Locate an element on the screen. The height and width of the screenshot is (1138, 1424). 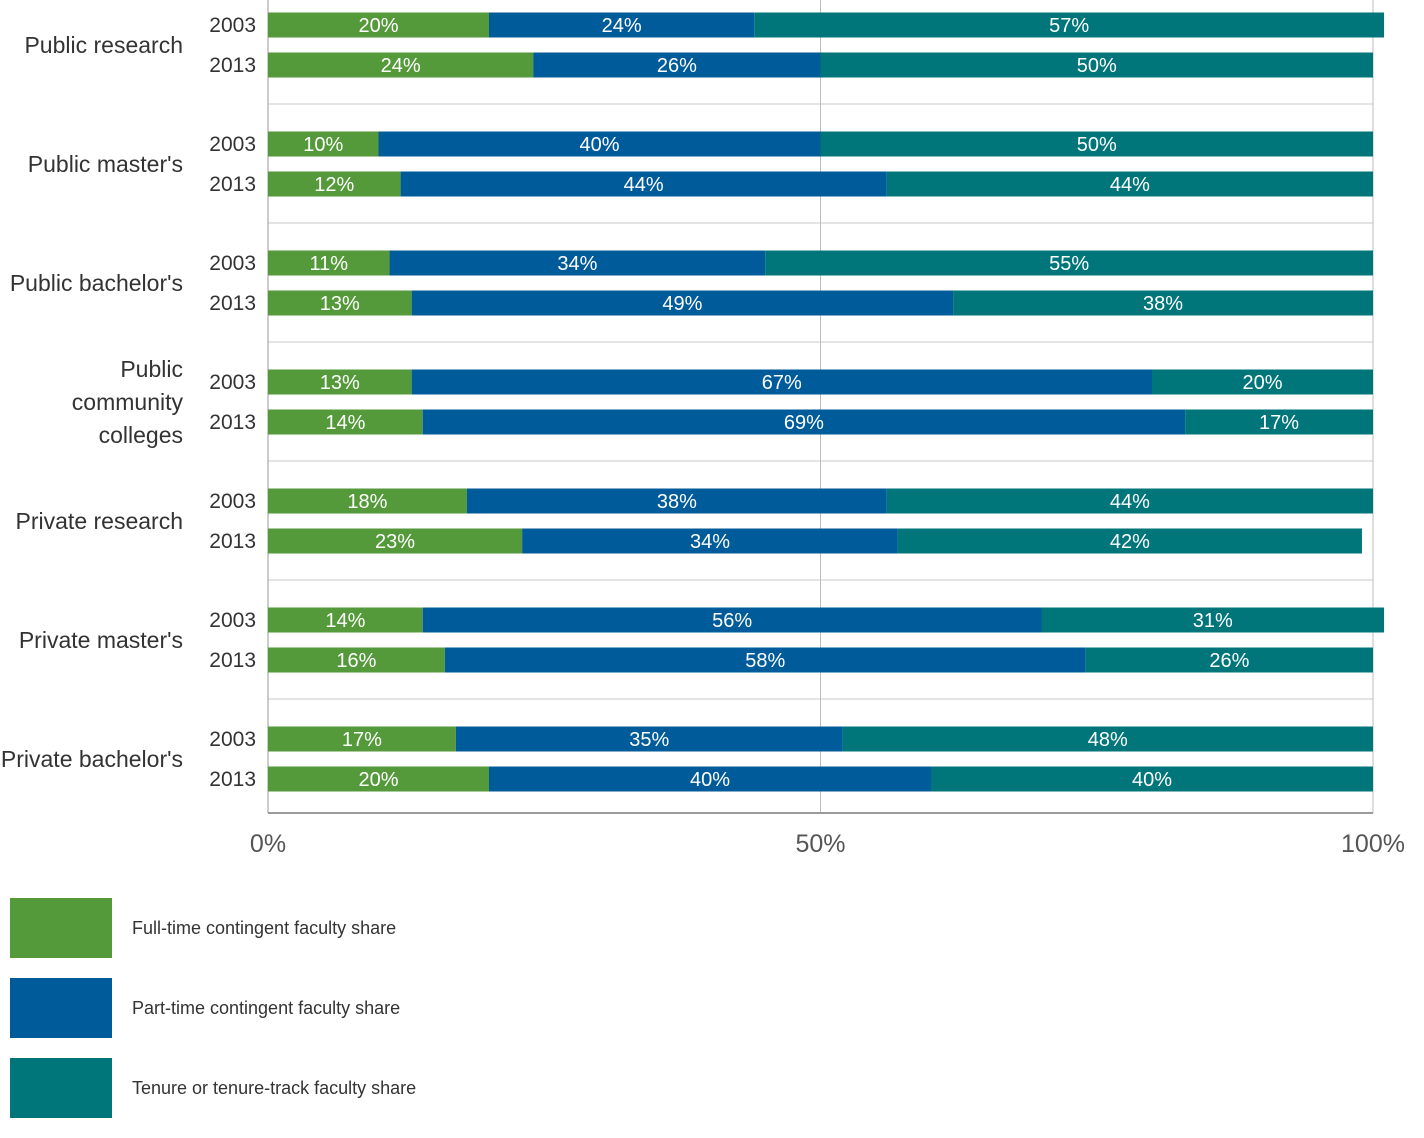
legend-swatch-tenure is located at coordinates (61, 1088).